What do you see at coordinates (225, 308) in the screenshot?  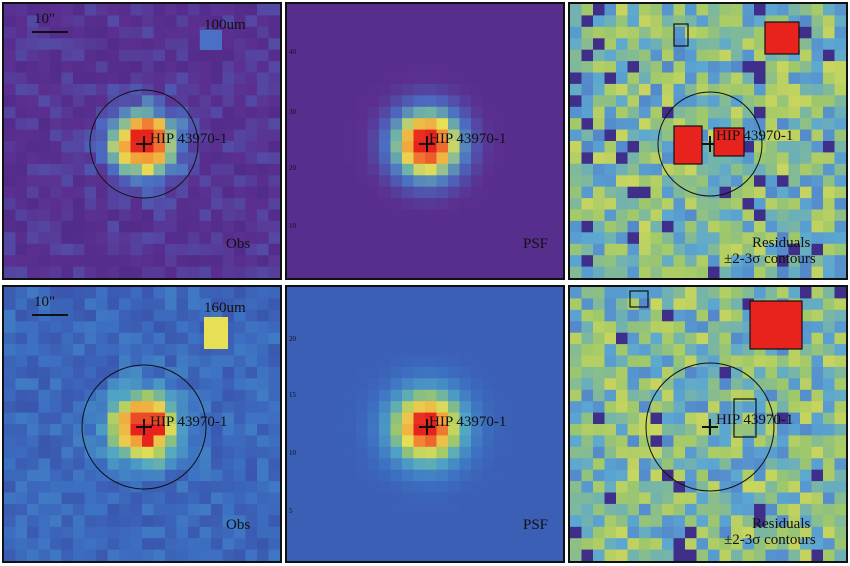 I see `band-label: 160um` at bounding box center [225, 308].